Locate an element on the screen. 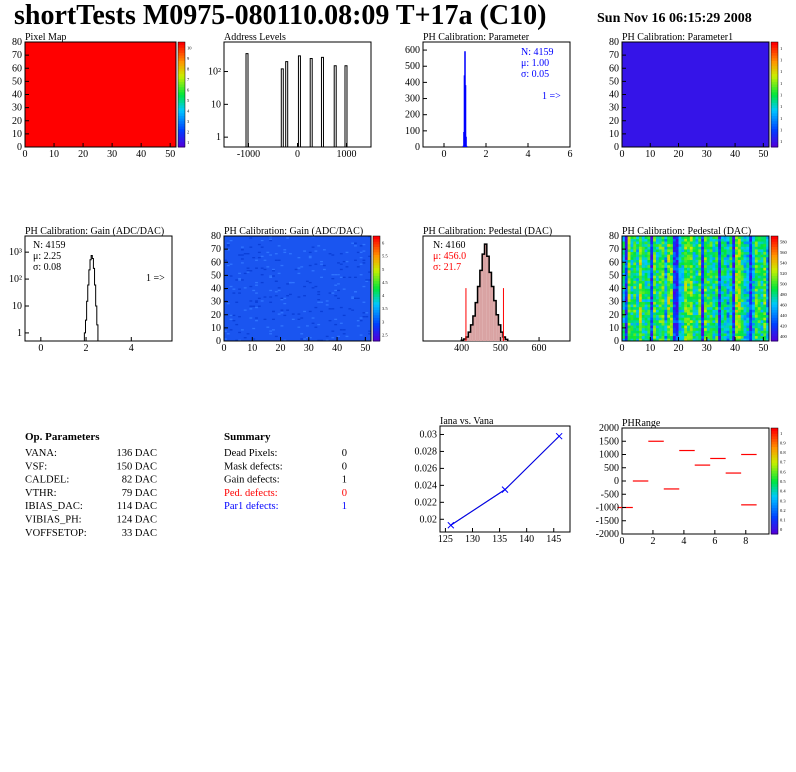  histogram-peak is located at coordinates (247, 100).